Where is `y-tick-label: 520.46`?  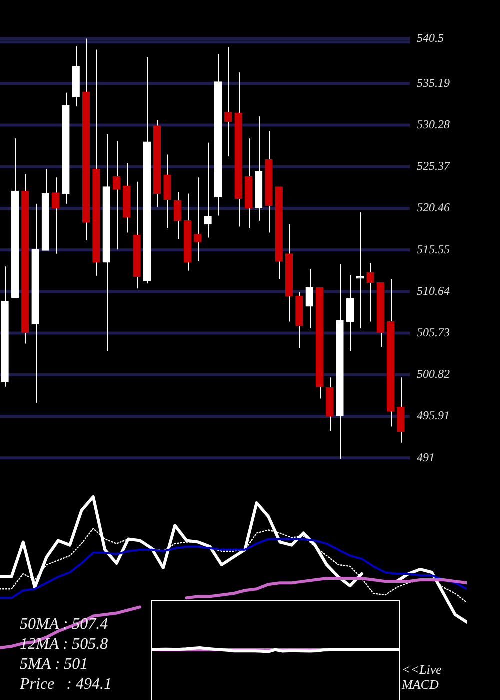 y-tick-label: 520.46 is located at coordinates (433, 207).